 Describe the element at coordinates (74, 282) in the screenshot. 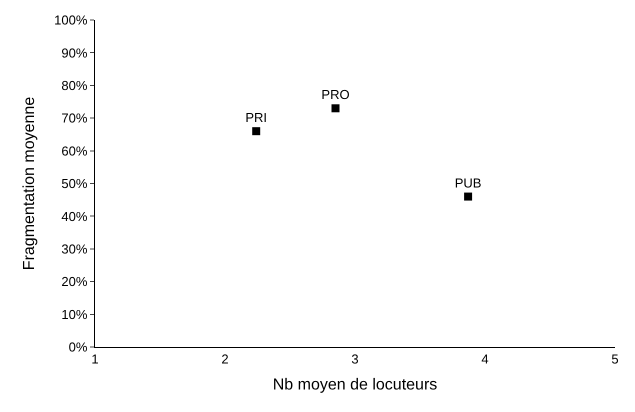

I see `y-tick-label: 20%` at that location.